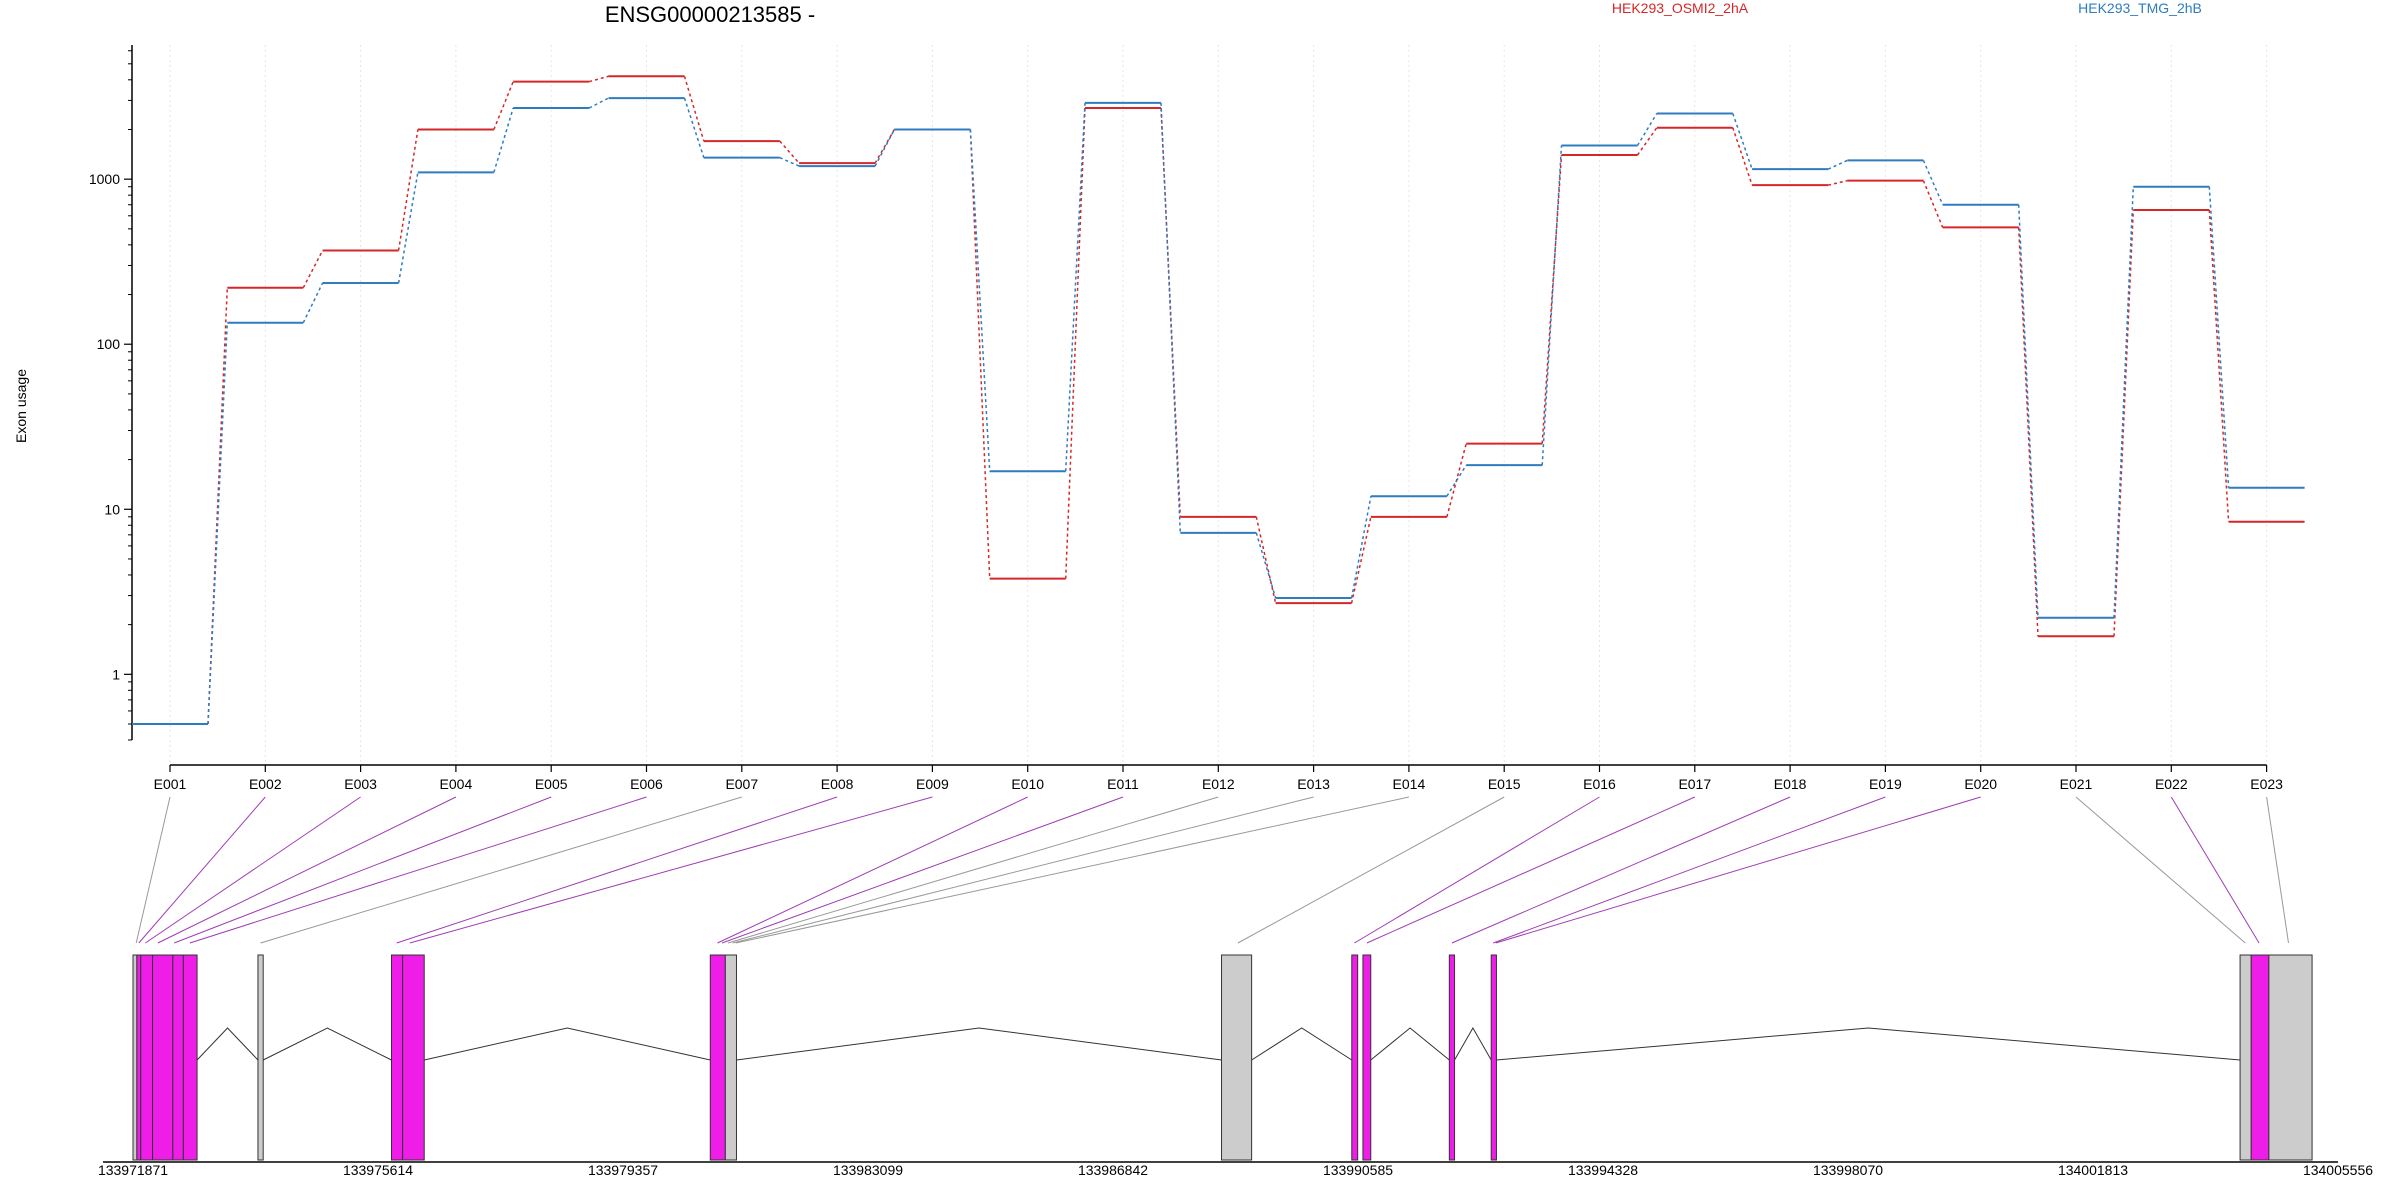 The height and width of the screenshot is (1200, 2400). I want to click on exon-tick-label: E018, so click(1790, 784).